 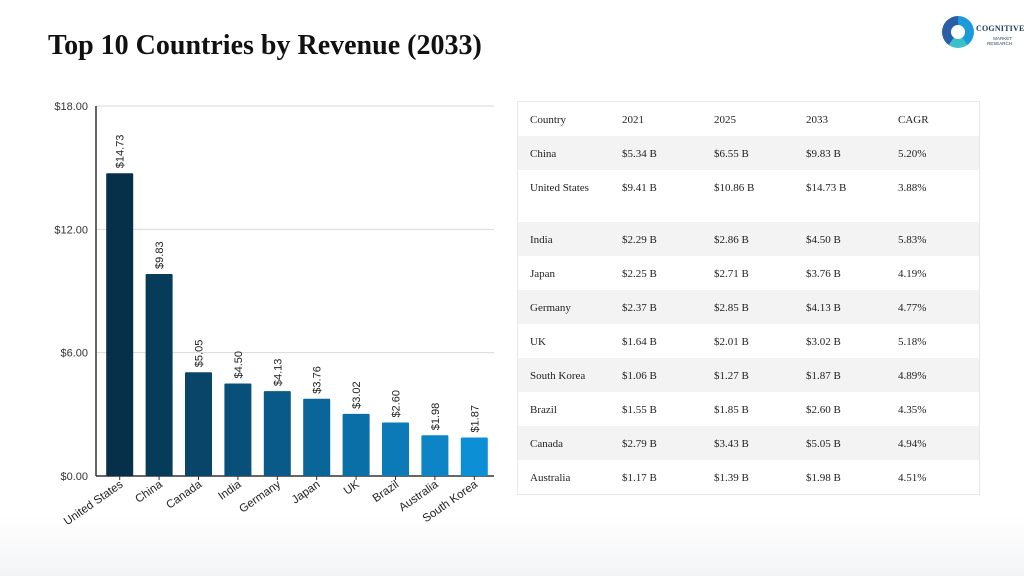 What do you see at coordinates (639, 188) in the screenshot?
I see `table-cell: $9.41 B` at bounding box center [639, 188].